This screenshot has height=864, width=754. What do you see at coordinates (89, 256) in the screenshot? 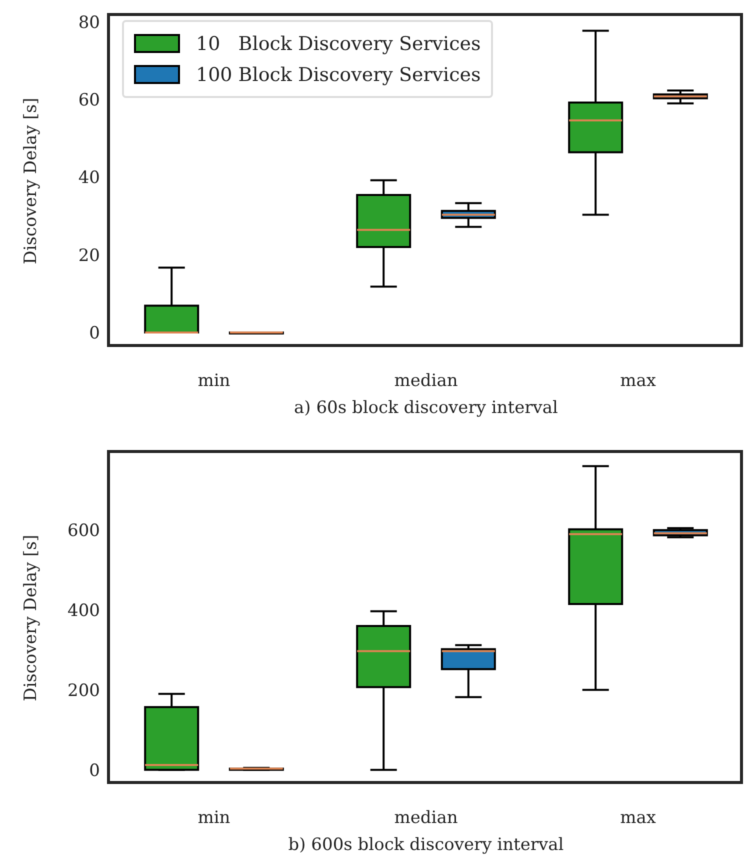
I see `y-tick-label: 20` at bounding box center [89, 256].